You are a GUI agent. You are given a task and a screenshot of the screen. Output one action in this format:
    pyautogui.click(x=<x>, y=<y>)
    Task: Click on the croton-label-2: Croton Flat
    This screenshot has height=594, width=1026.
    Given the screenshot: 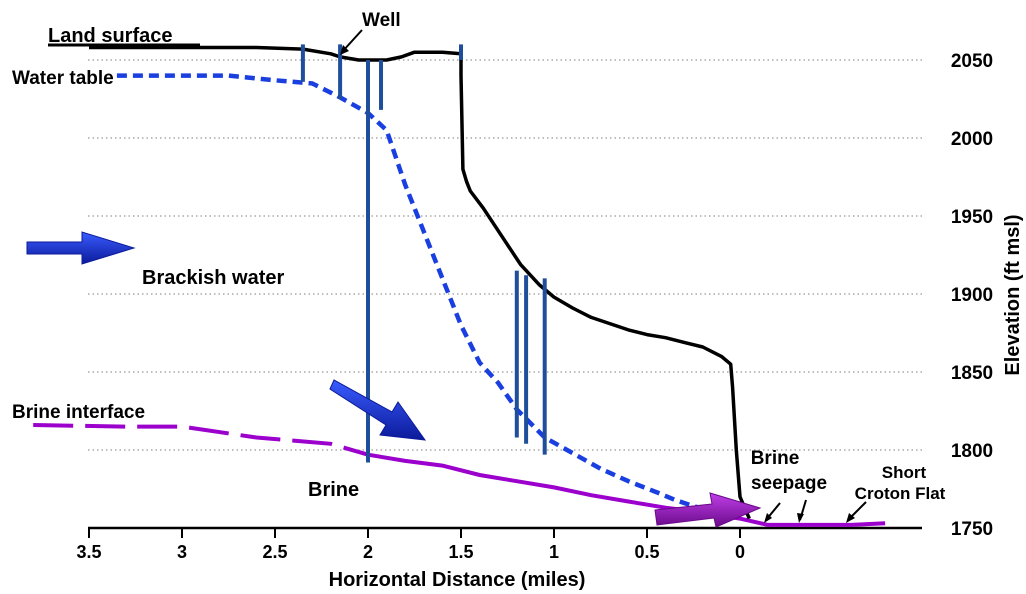 What is the action you would take?
    pyautogui.click(x=900, y=493)
    